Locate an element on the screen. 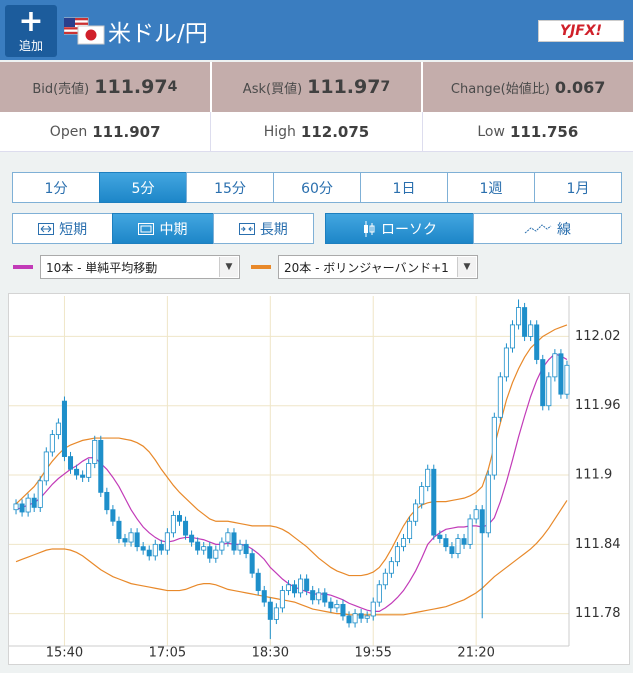 Image resolution: width=633 pixels, height=673 pixels. bid-cell: Bid(売値) 111.97 4 is located at coordinates (106, 87).